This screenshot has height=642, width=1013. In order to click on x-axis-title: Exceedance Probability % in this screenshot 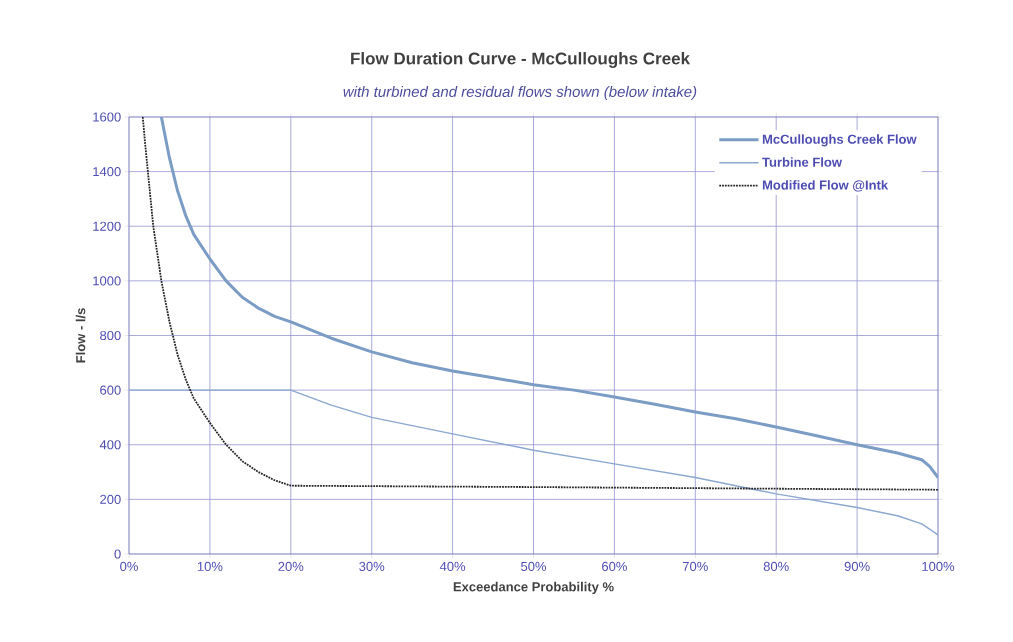, I will do `click(533, 587)`.